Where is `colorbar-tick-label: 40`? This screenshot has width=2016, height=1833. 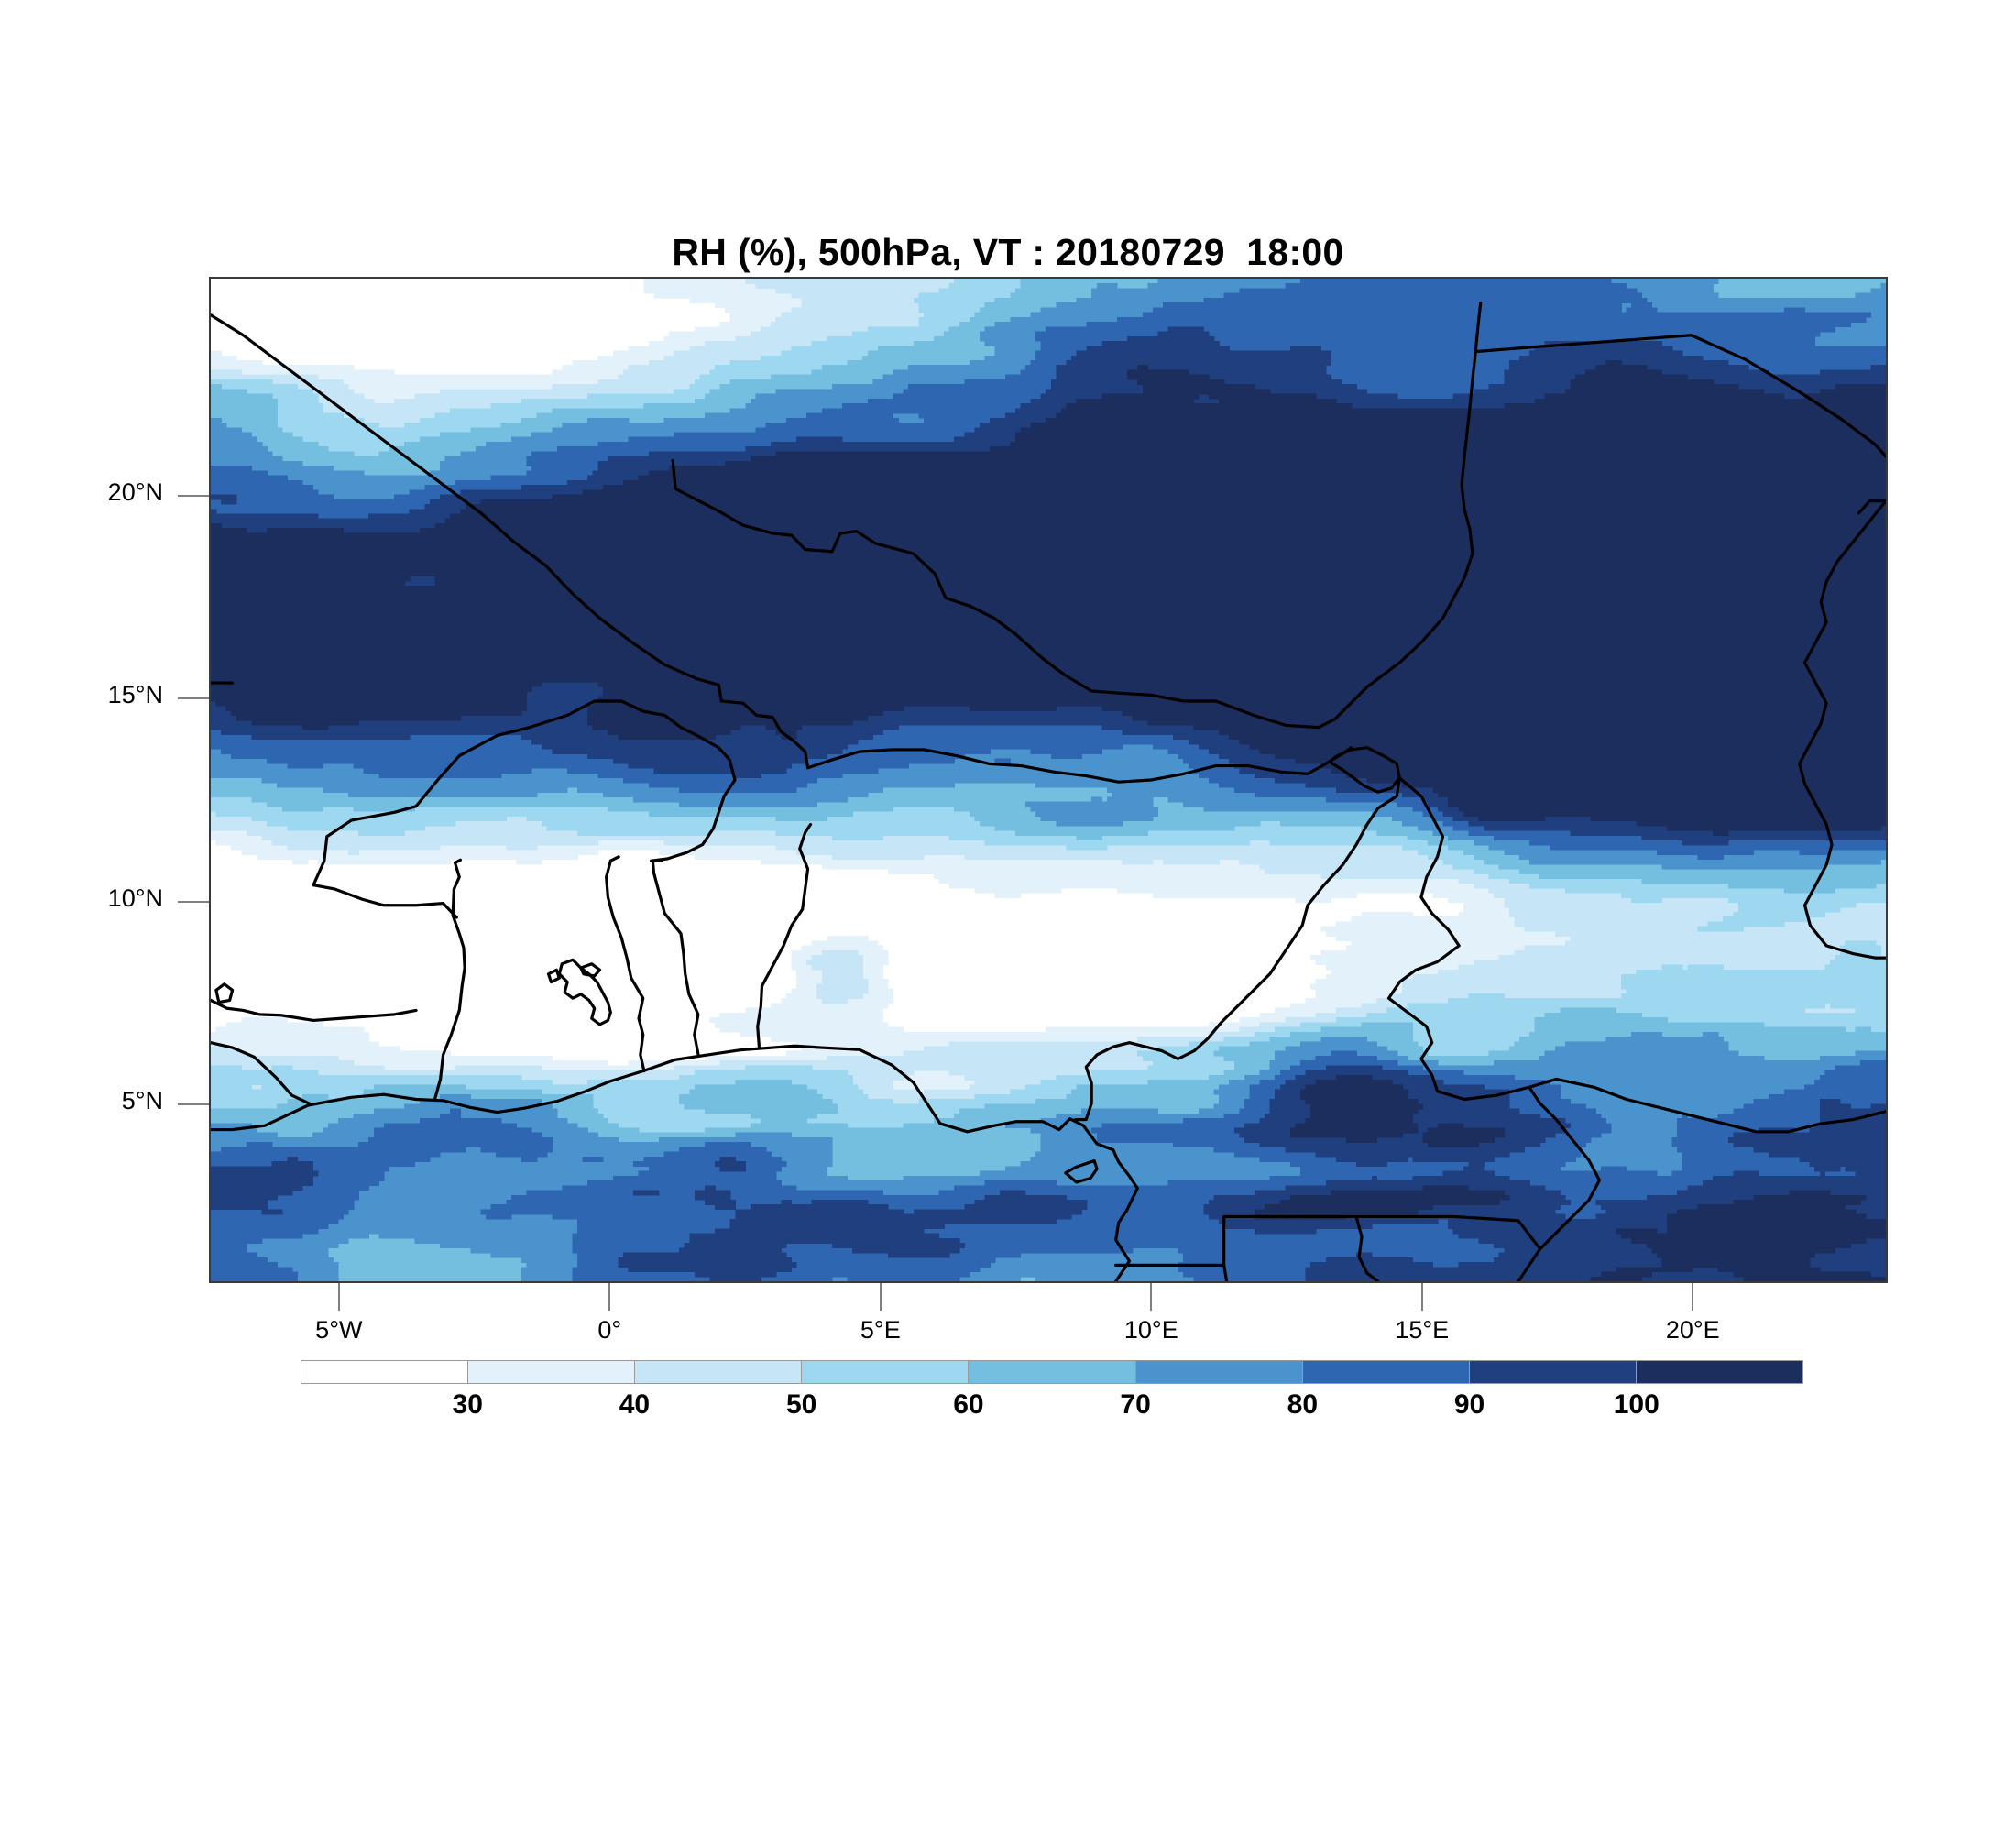 colorbar-tick-label: 40 is located at coordinates (635, 1404).